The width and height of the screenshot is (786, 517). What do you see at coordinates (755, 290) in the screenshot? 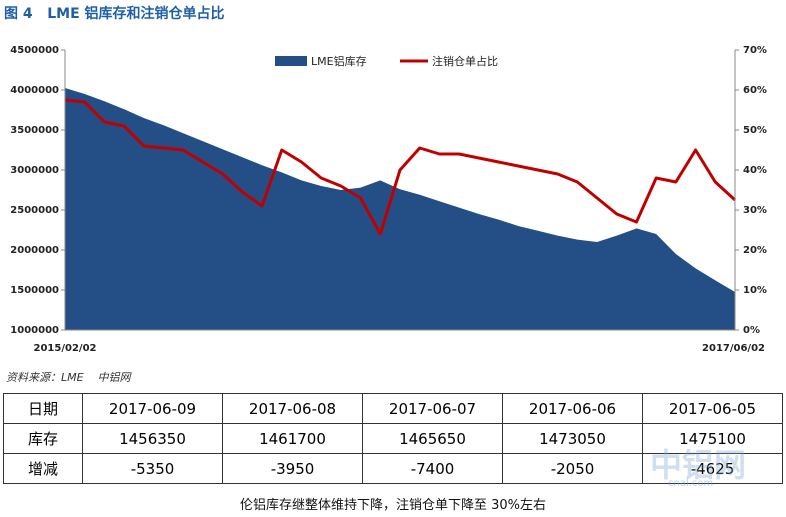
I see `y2-tick-label: 10%` at bounding box center [755, 290].